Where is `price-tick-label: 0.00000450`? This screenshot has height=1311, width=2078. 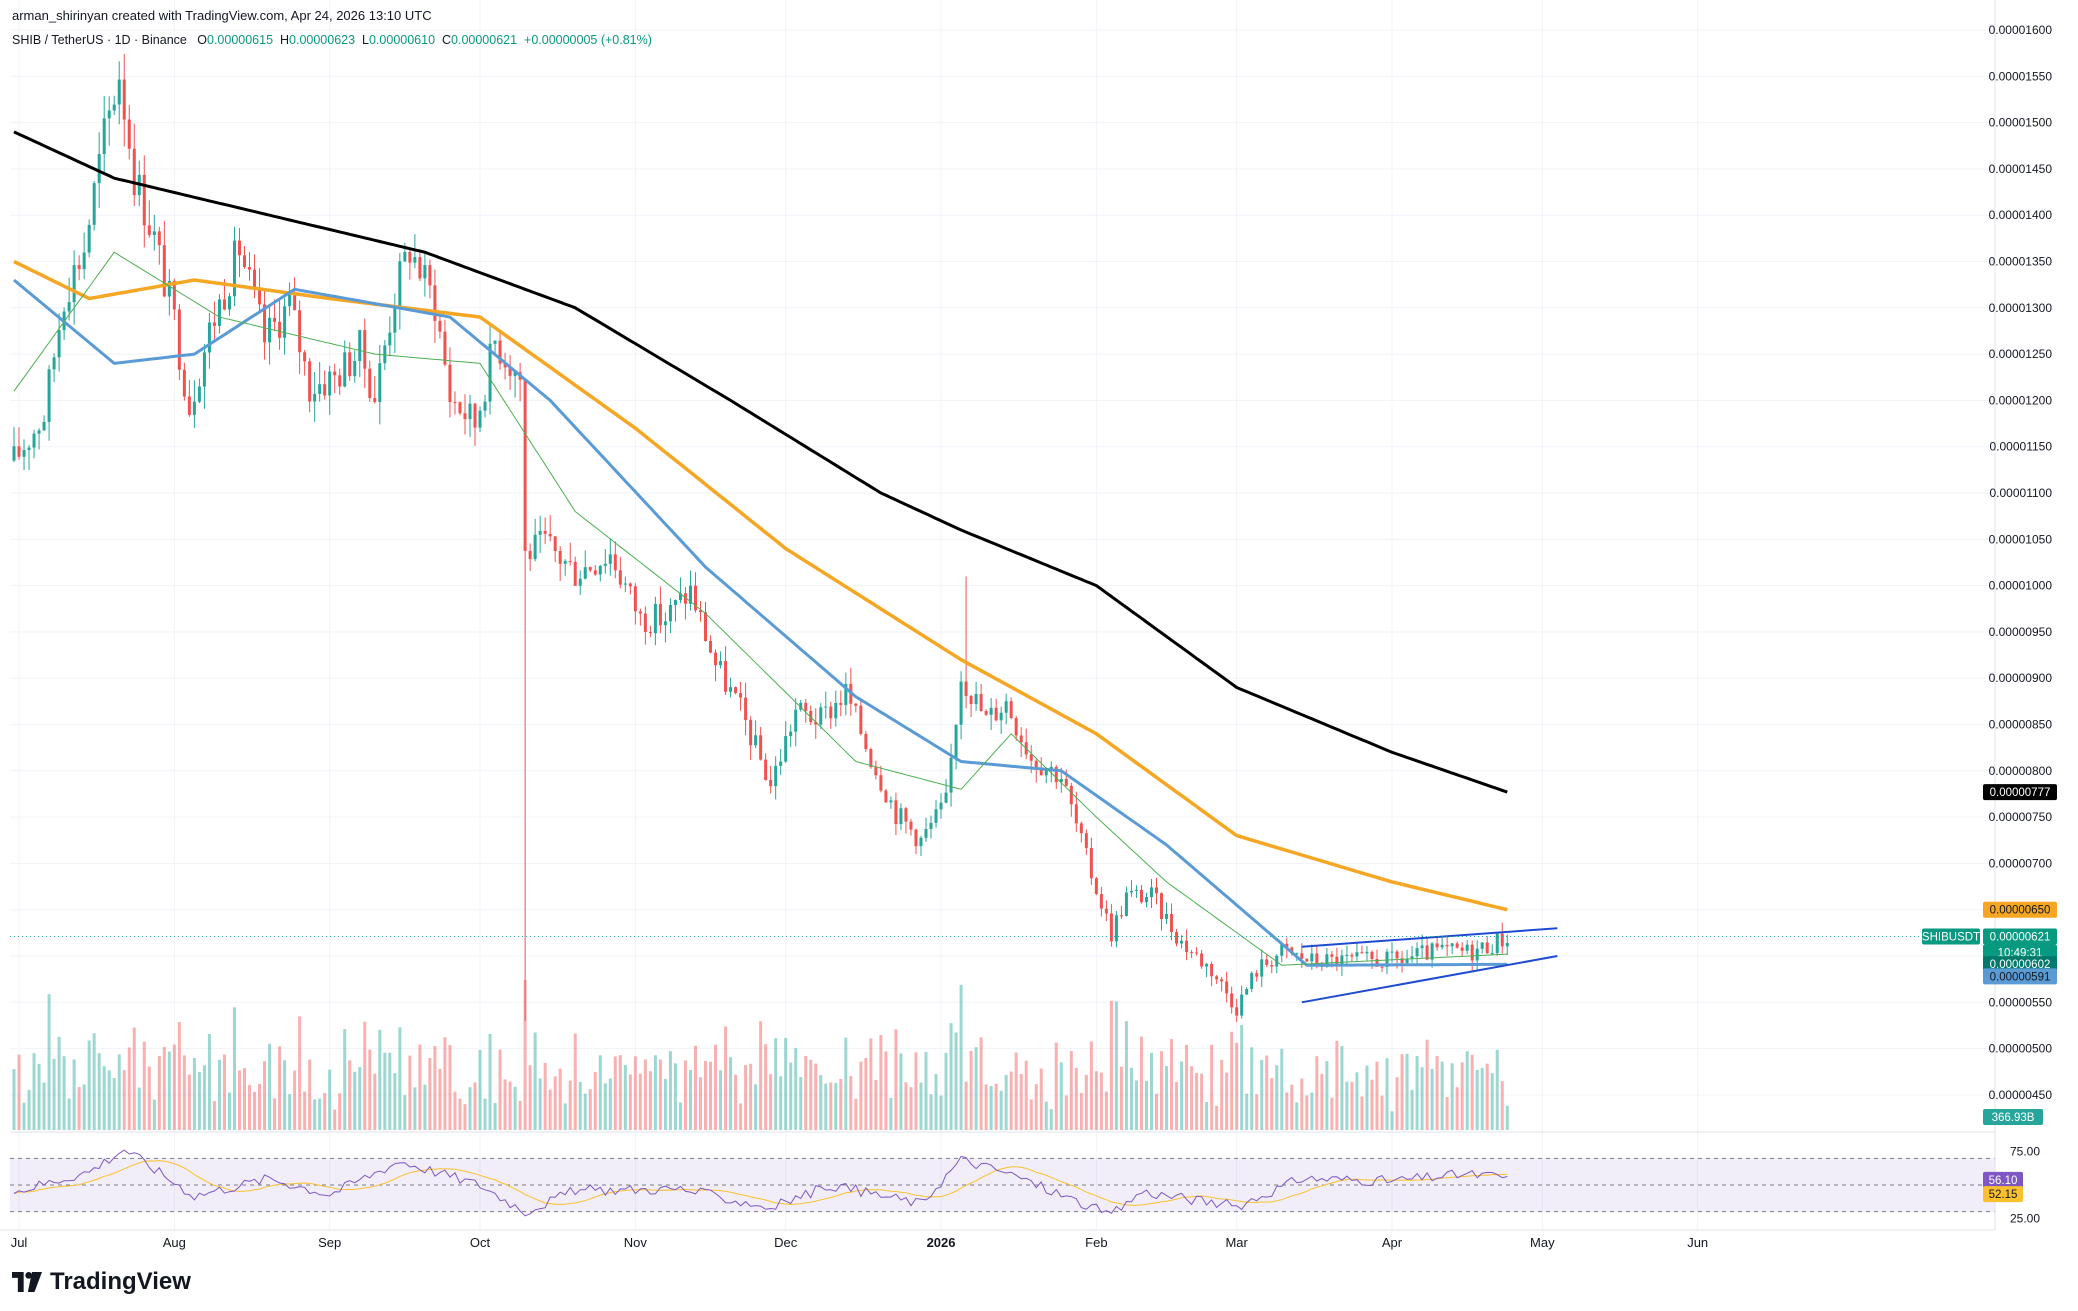 price-tick-label: 0.00000450 is located at coordinates (2021, 1095).